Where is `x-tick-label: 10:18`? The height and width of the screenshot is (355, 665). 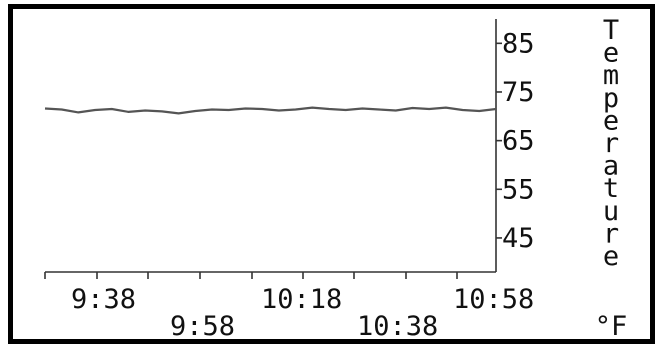 x-tick-label: 10:18 is located at coordinates (301, 299).